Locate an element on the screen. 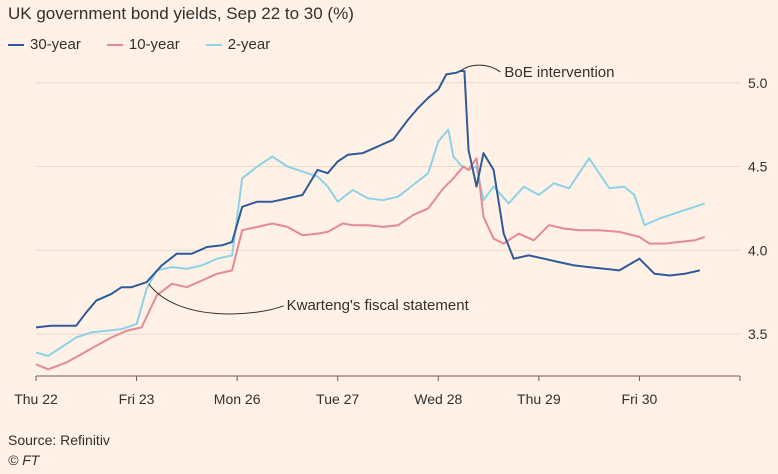  kwarteng-annotation-label: Kwarteng's fiscal statement is located at coordinates (378, 305).